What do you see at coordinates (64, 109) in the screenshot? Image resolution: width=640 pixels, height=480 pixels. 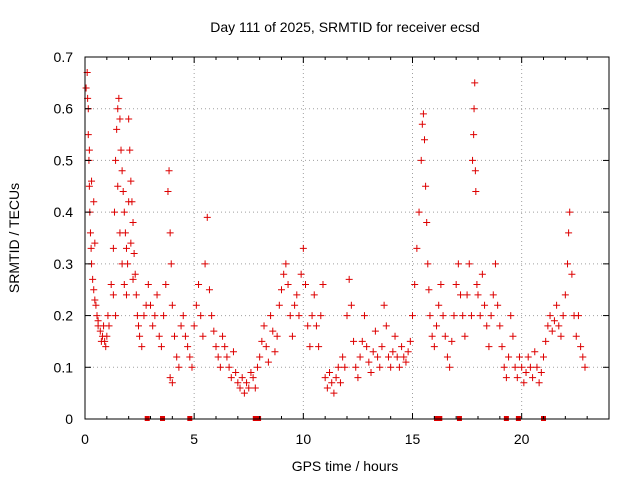 I see `y-tick-label: 0.6` at bounding box center [64, 109].